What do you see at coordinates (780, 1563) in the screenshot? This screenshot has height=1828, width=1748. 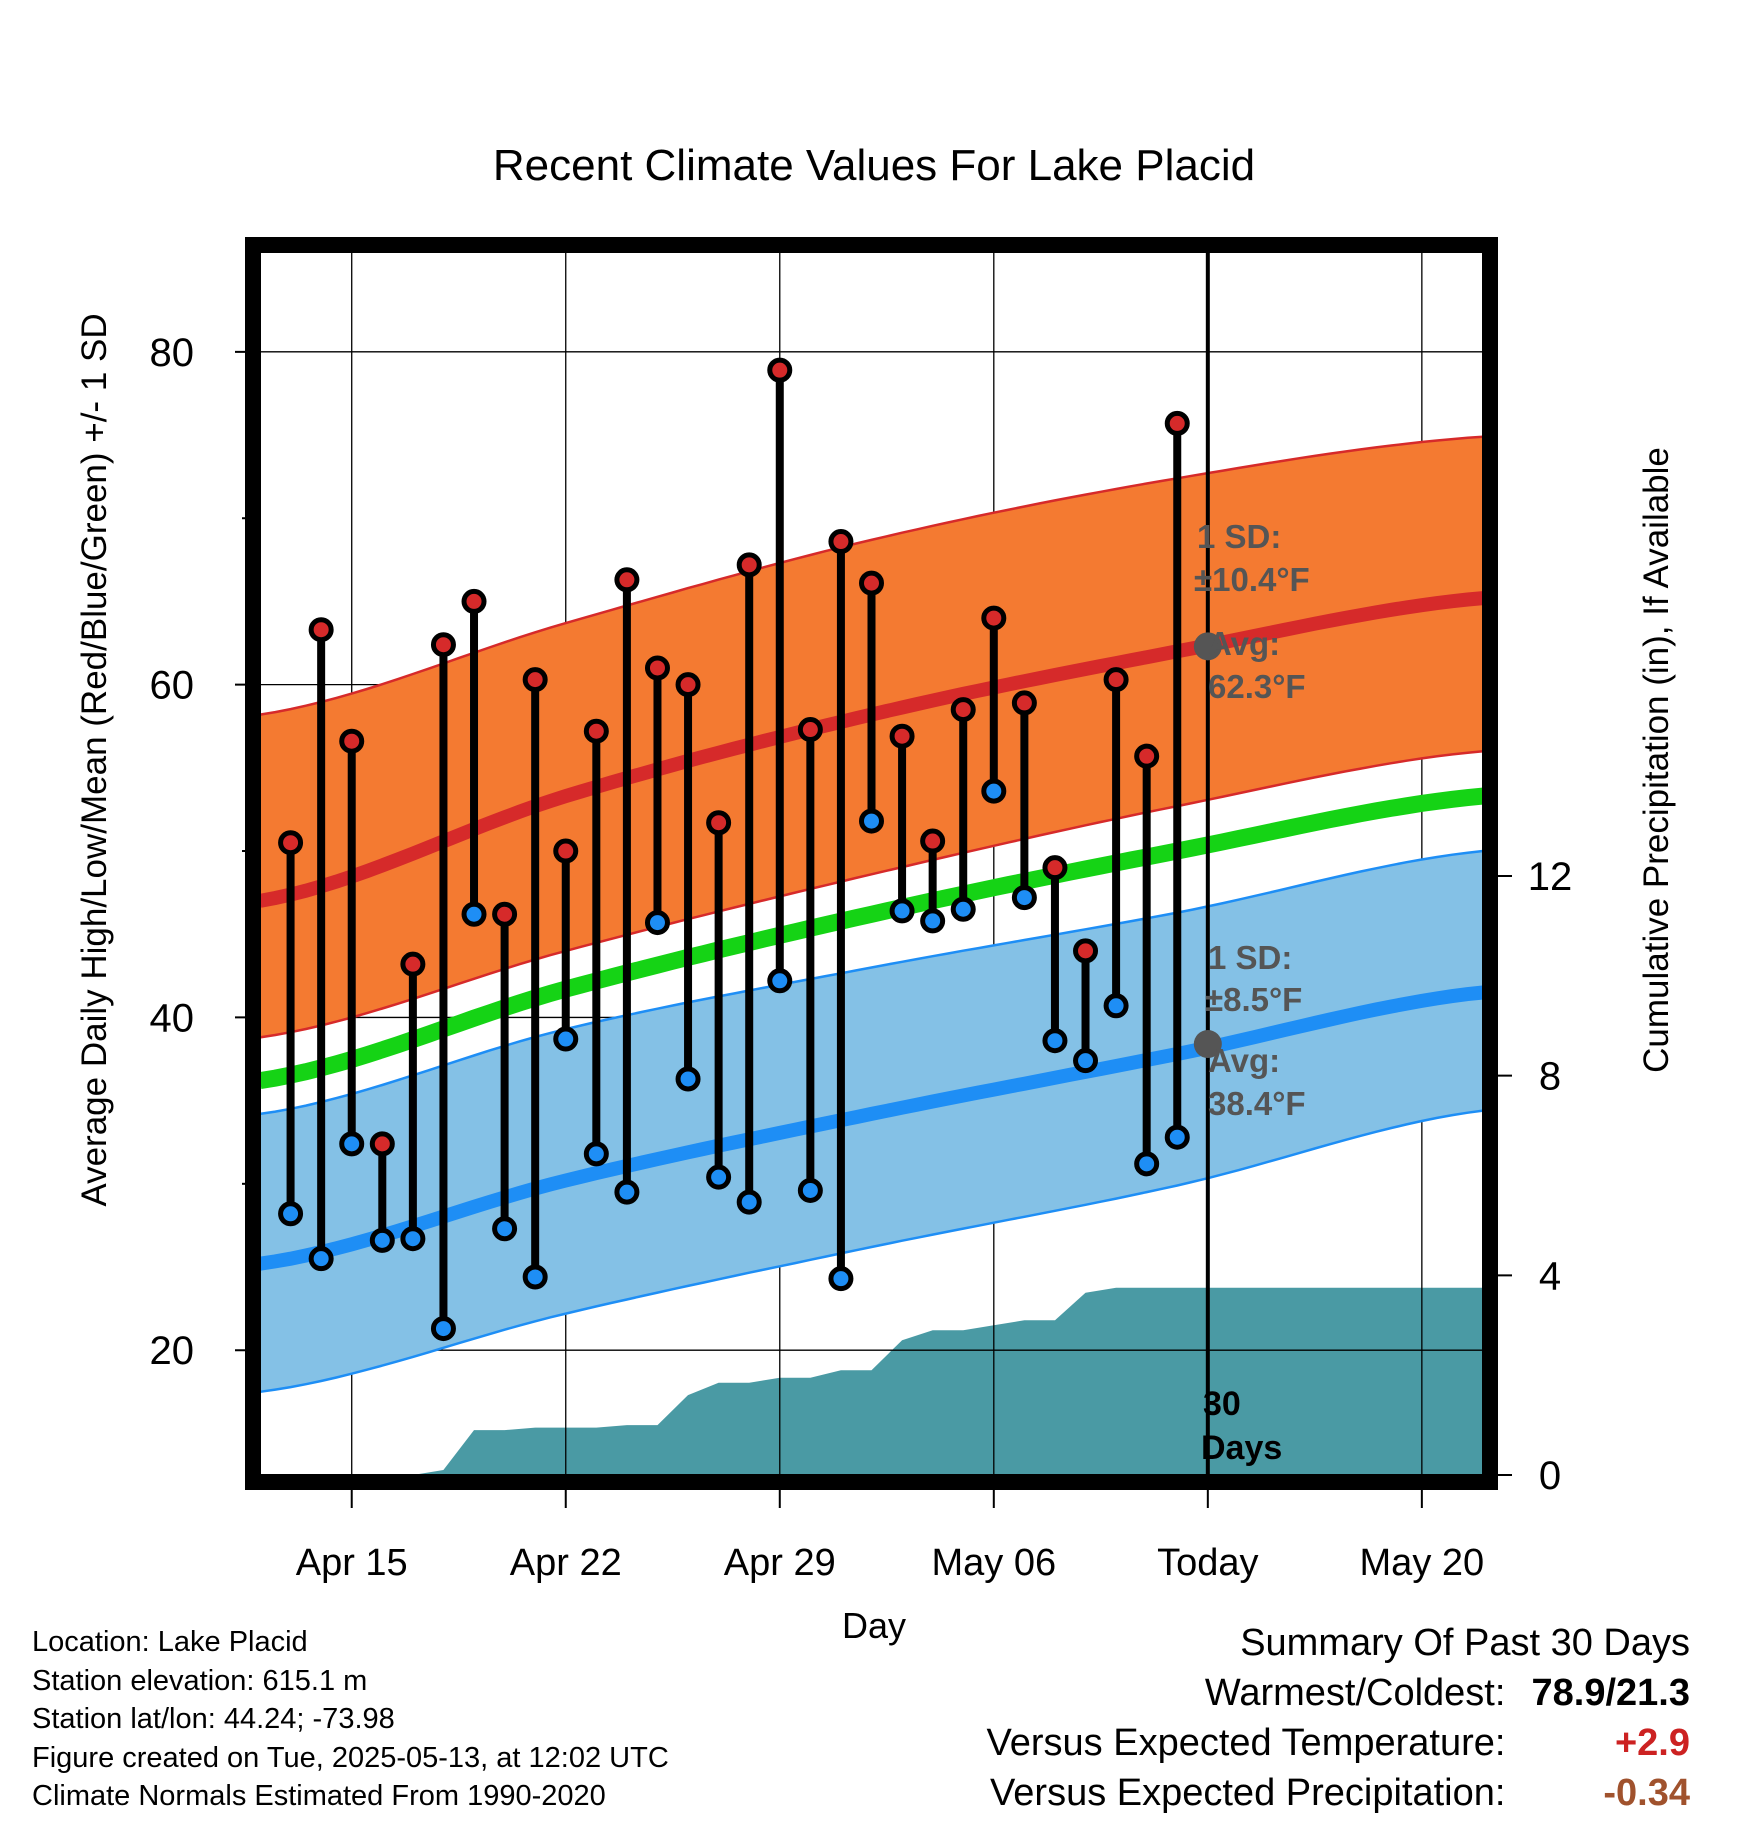 I see `x-tick-label: Apr 29` at bounding box center [780, 1563].